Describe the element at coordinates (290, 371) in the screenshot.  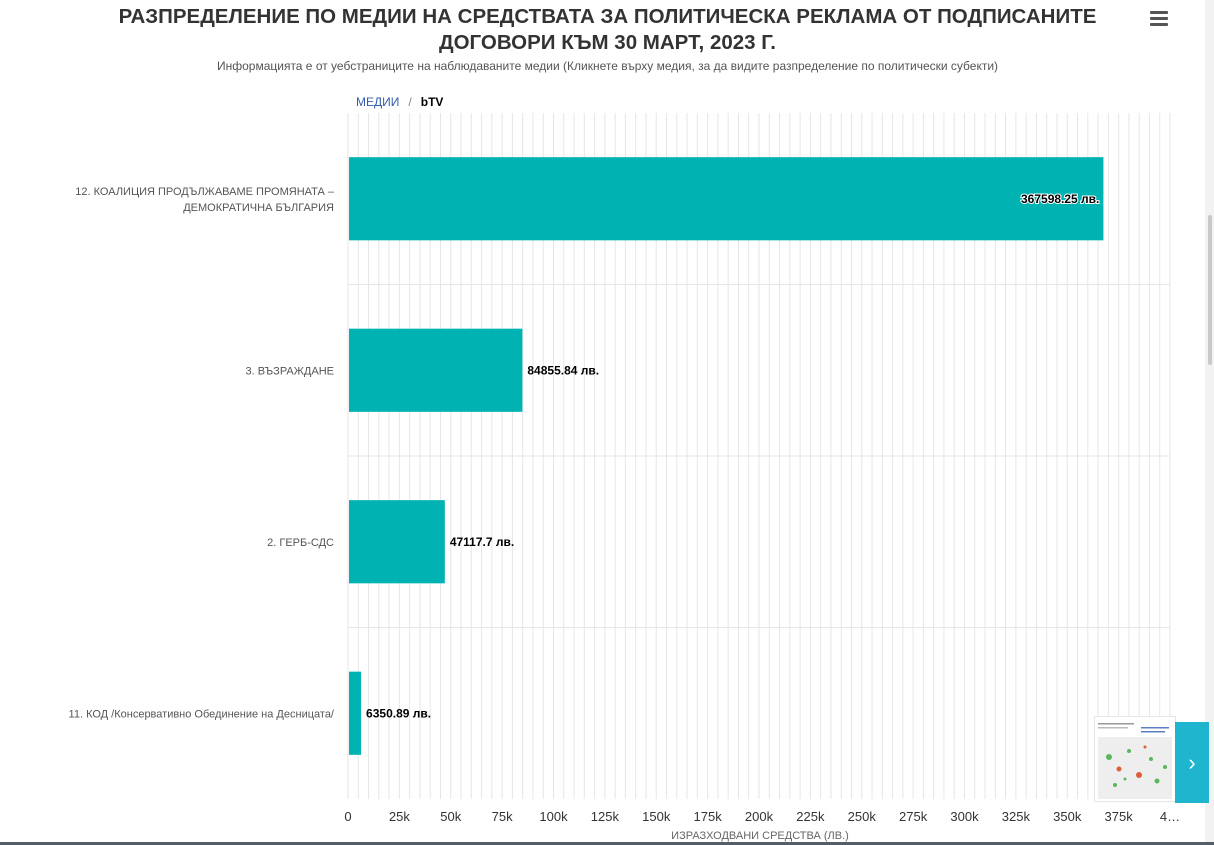
I see `category-label-1: 3. ВЪЗРАЖДАНЕ` at that location.